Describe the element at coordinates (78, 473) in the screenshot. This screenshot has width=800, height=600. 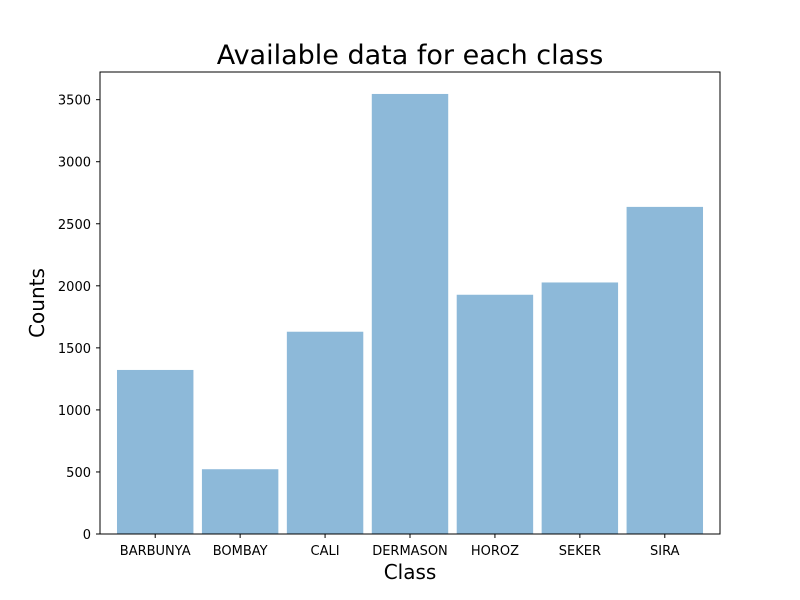
I see `y-tick-label: 500` at that location.